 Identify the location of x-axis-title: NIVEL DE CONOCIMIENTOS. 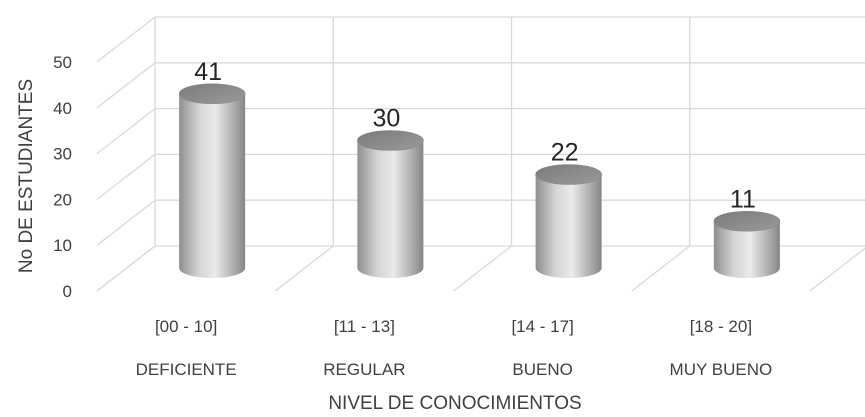
(454, 403).